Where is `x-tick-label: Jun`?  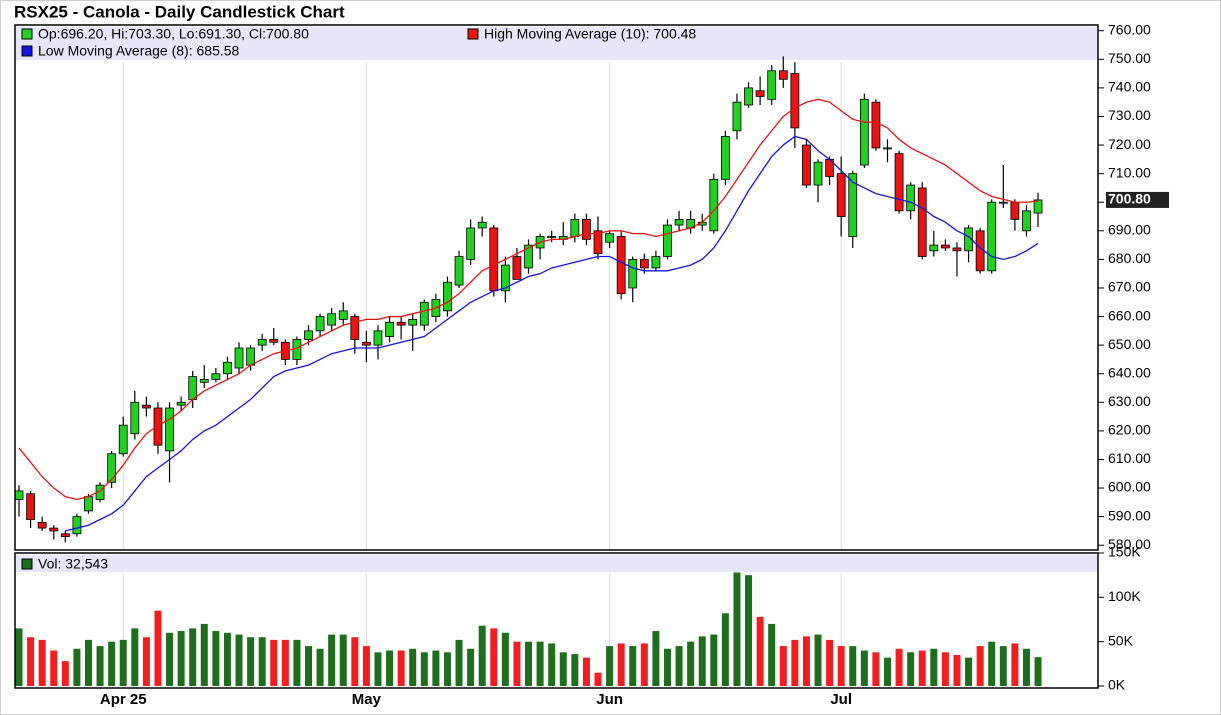
x-tick-label: Jun is located at coordinates (609, 699).